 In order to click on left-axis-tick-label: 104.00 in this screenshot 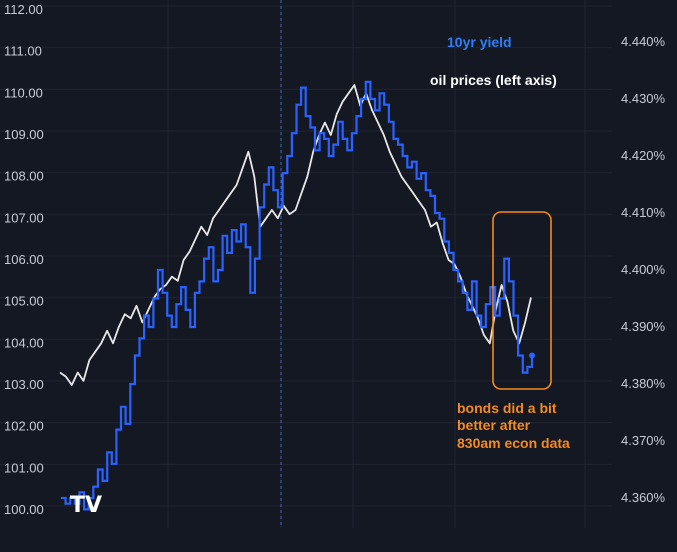, I will do `click(24, 342)`.